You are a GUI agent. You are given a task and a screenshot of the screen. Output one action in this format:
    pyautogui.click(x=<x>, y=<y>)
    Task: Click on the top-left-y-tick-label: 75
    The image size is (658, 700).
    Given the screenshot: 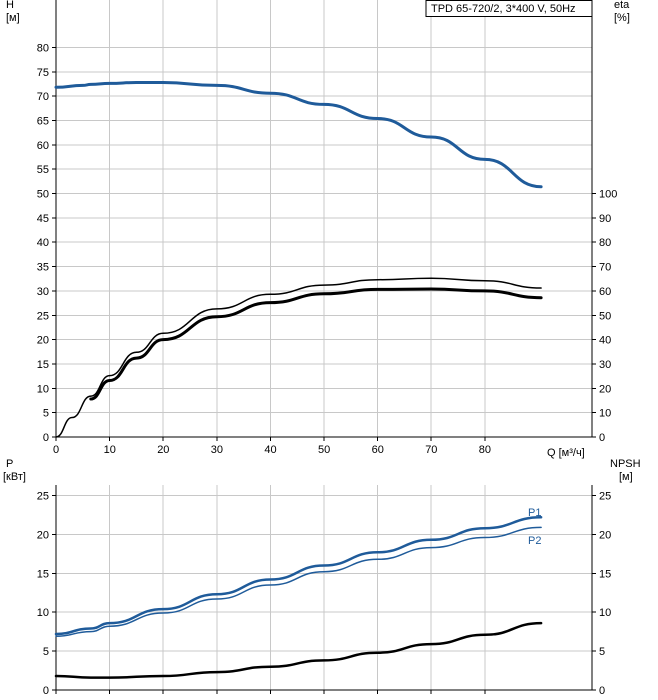 What is the action you would take?
    pyautogui.click(x=43, y=73)
    